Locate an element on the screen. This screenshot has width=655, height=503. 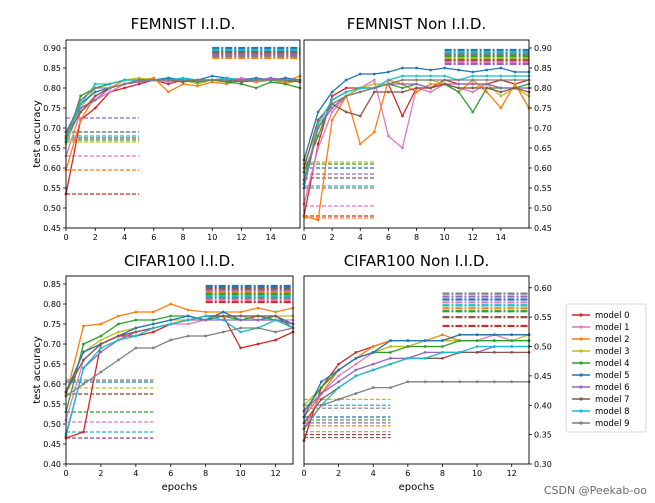
x-axis-label: epochs is located at coordinates (417, 487).